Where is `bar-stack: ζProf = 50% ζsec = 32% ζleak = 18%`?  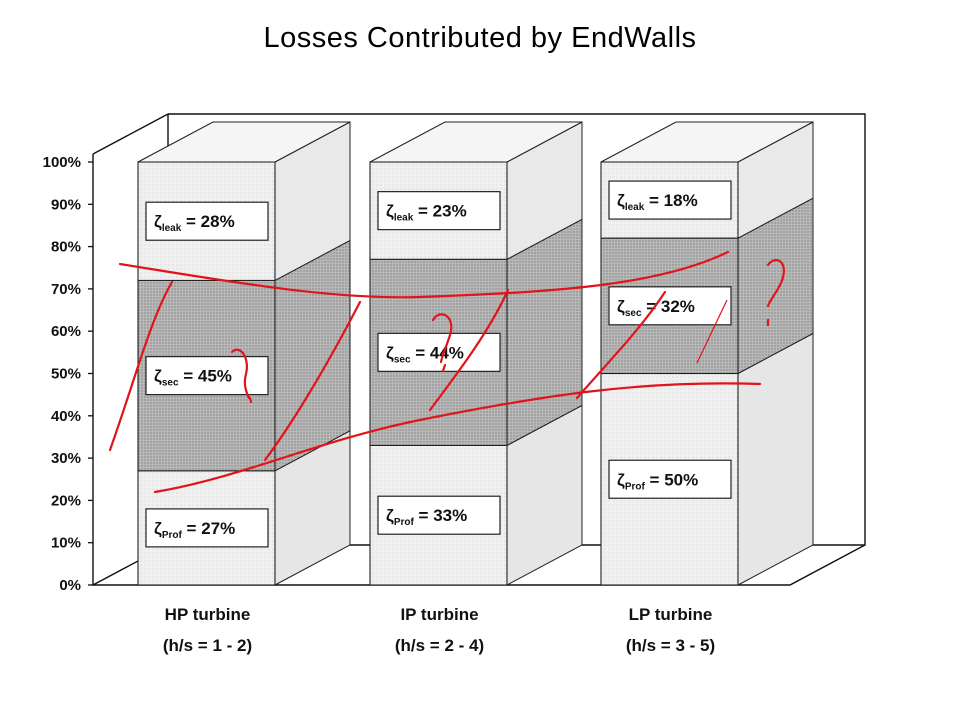 bar-stack: ζProf = 50% ζsec = 32% ζleak = 18% is located at coordinates (707, 353).